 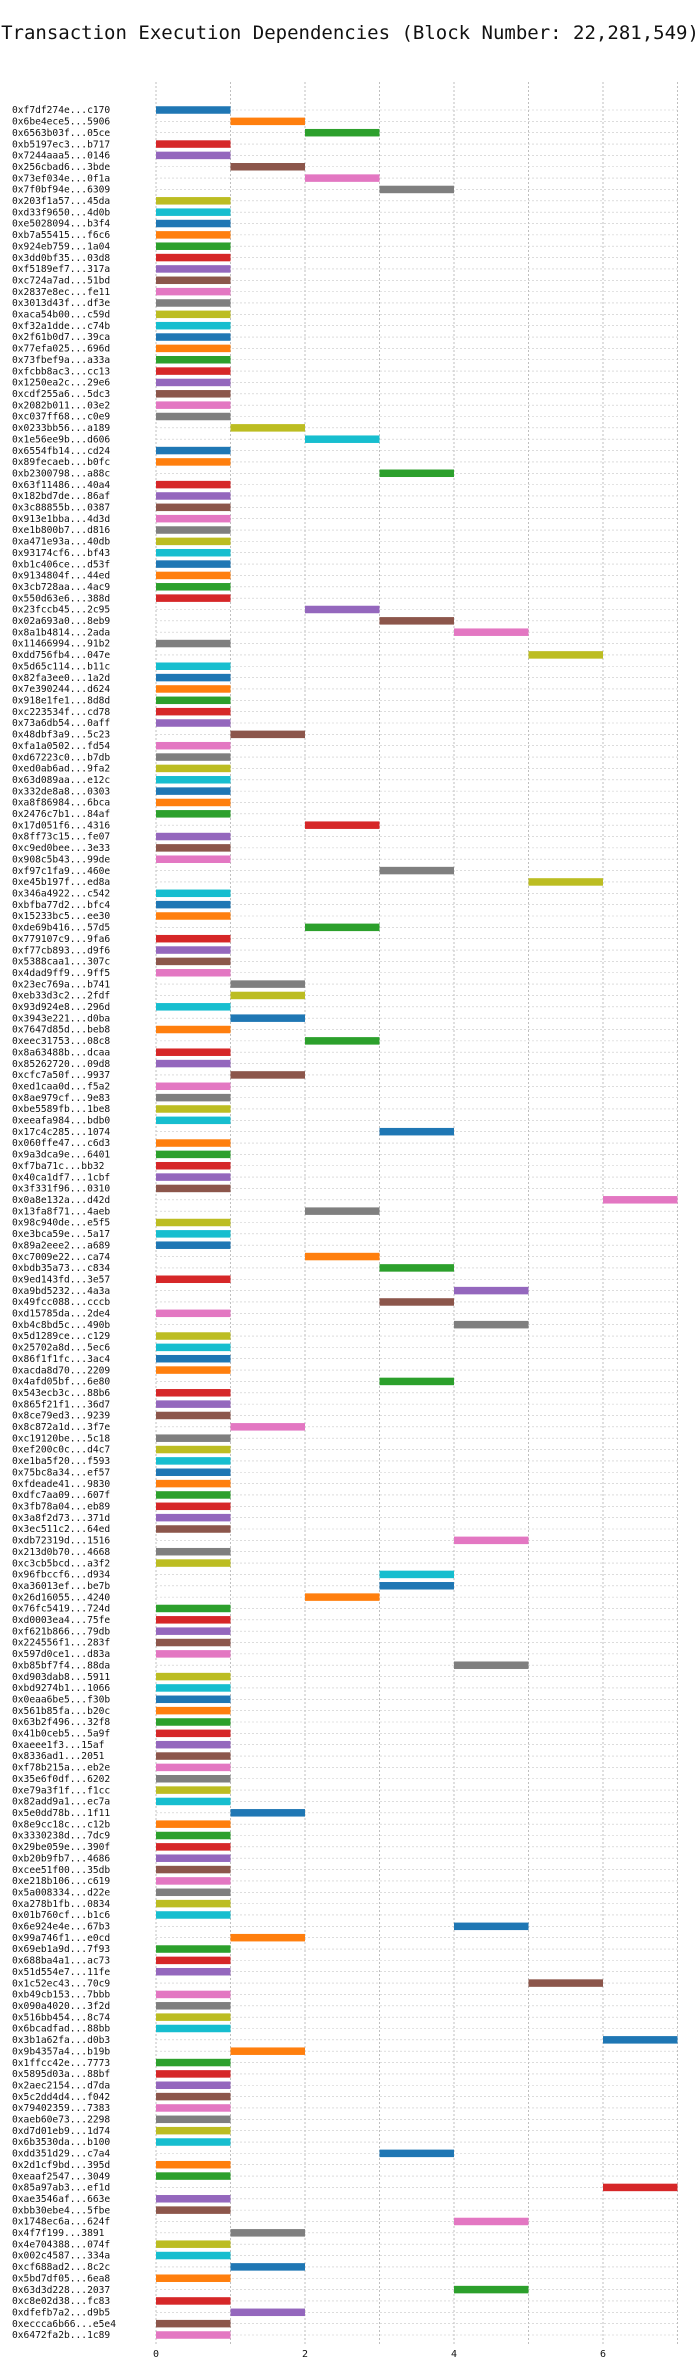 What do you see at coordinates (61, 451) in the screenshot?
I see `transaction-label: 0x6554fb14...cd24` at bounding box center [61, 451].